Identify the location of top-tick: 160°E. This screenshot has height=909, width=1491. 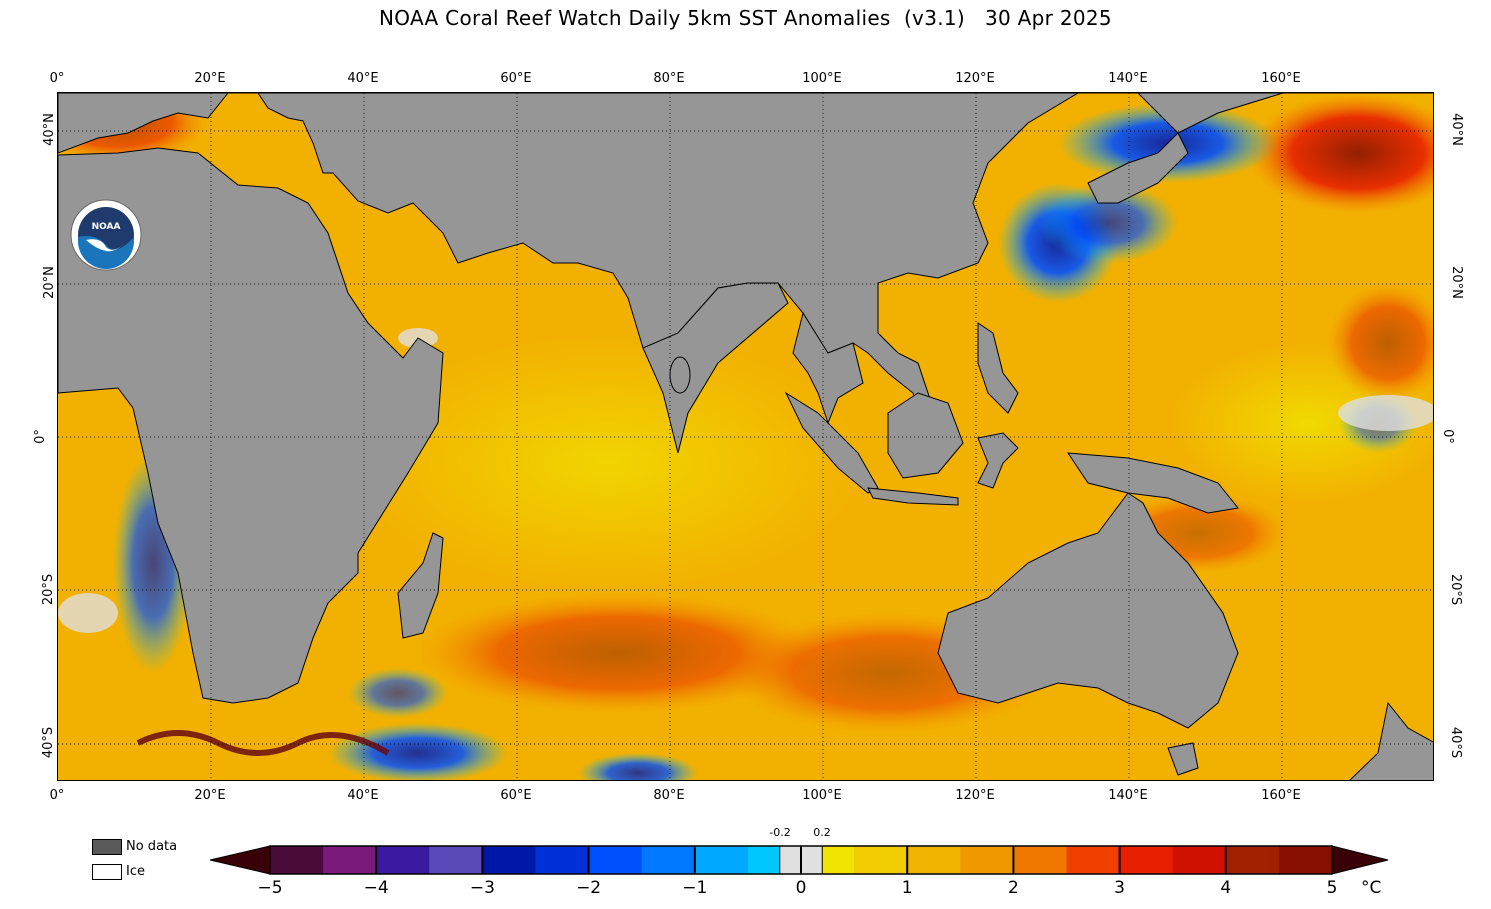
(1281, 78).